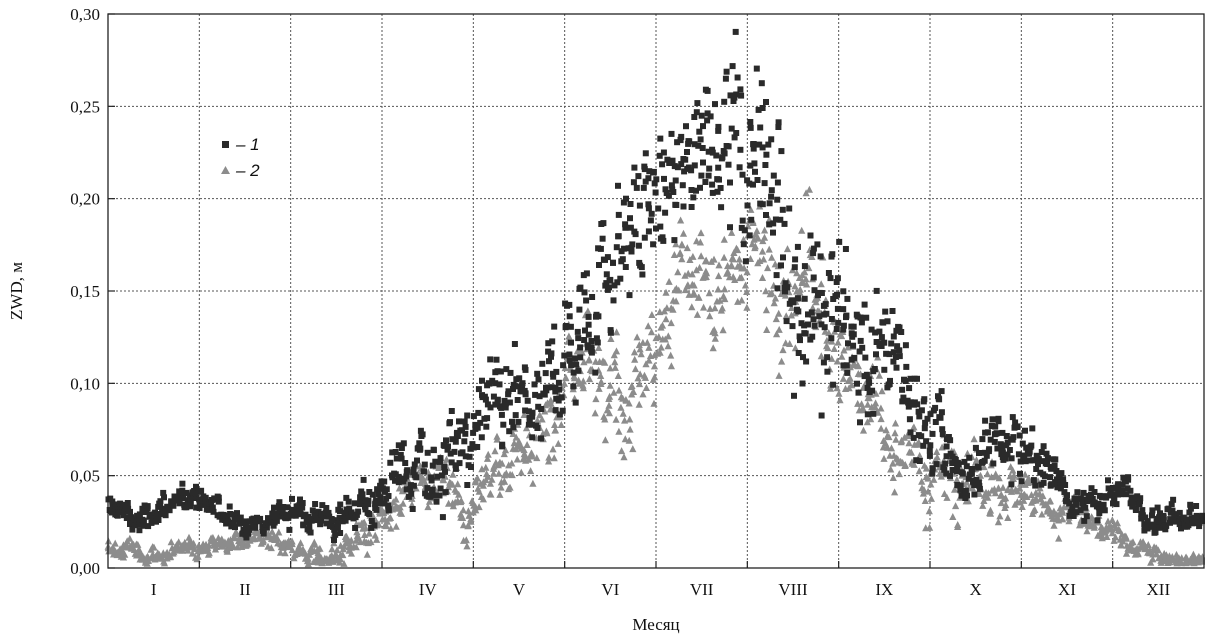 The width and height of the screenshot is (1205, 635). What do you see at coordinates (16, 291) in the screenshot?
I see `y-axis-title: ZWD, м` at bounding box center [16, 291].